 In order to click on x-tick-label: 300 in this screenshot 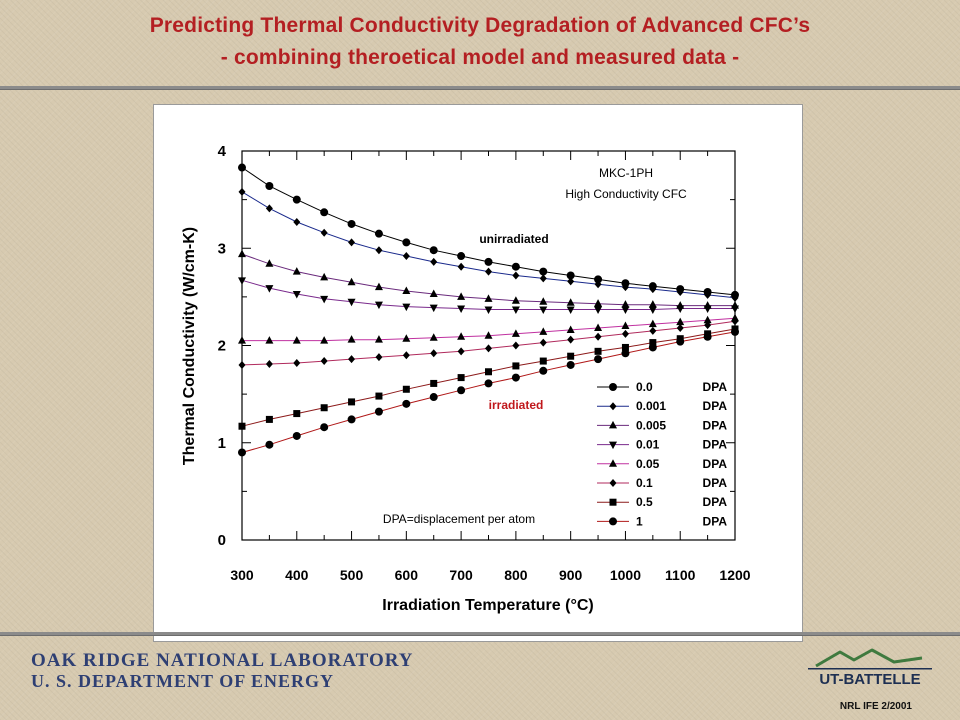, I will do `click(242, 575)`.